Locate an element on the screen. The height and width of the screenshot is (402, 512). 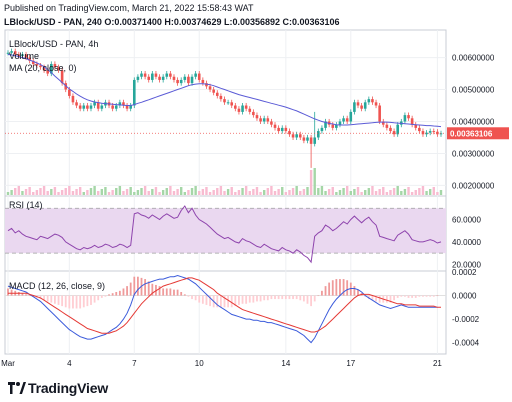
x-tick-label: 21 is located at coordinates (437, 363).